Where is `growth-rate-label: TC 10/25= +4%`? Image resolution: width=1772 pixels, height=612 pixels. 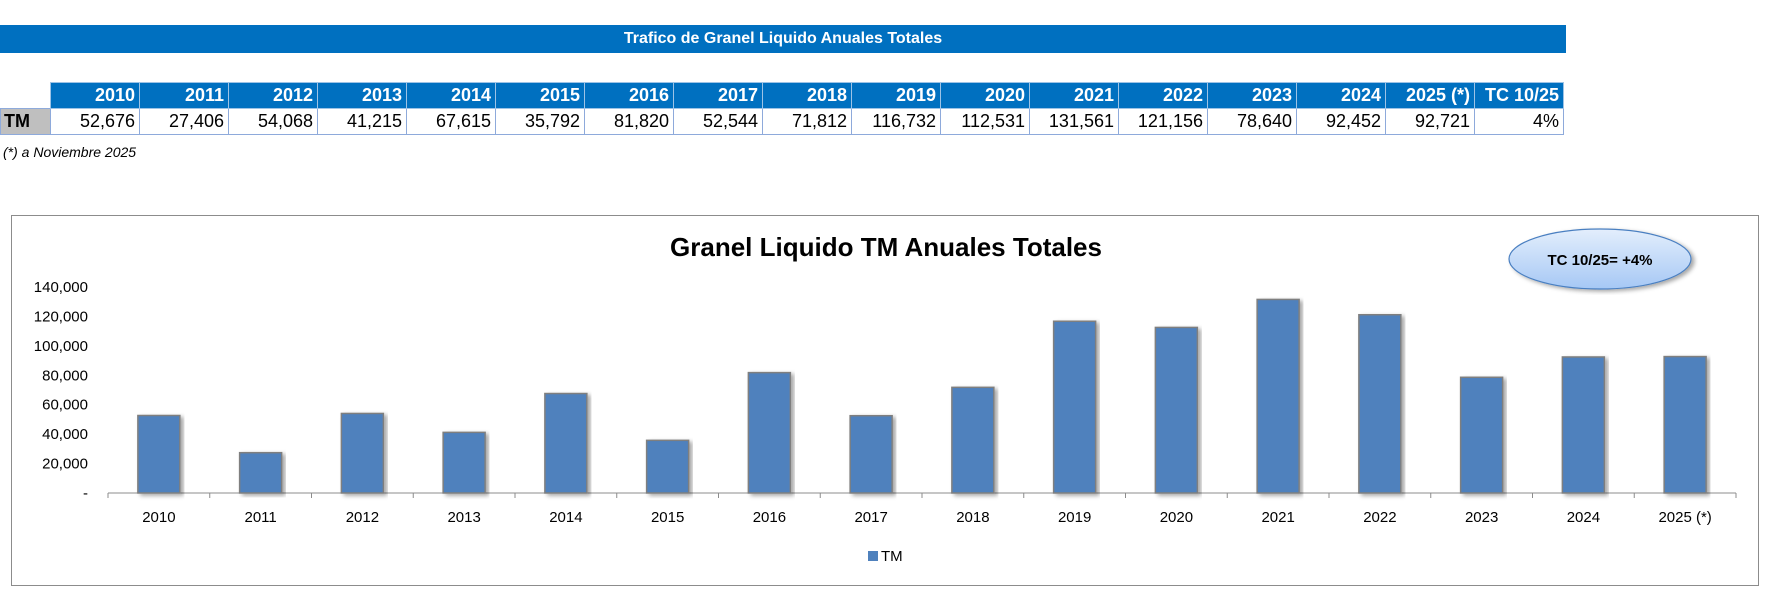
growth-rate-label: TC 10/25= +4% is located at coordinates (1599, 260).